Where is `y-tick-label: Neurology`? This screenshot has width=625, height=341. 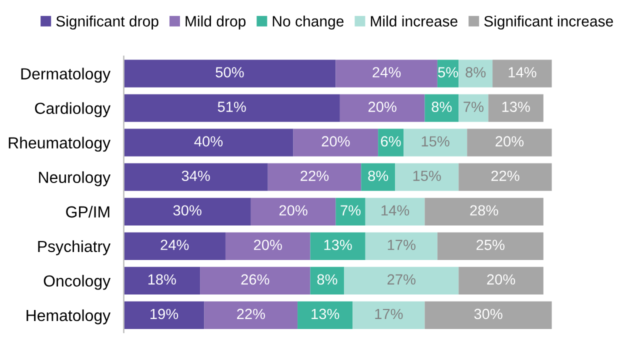 y-tick-label: Neurology is located at coordinates (75, 178).